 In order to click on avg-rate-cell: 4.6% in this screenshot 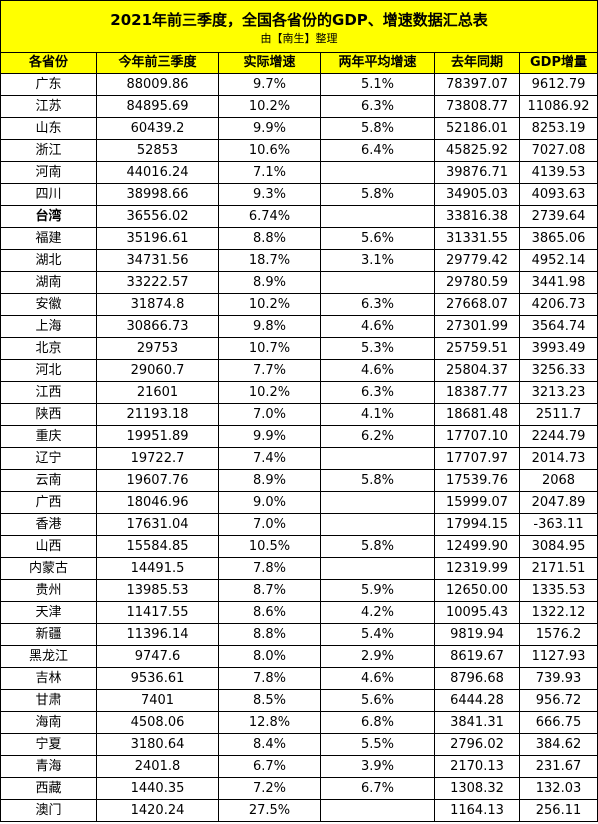, I will do `click(377, 678)`.